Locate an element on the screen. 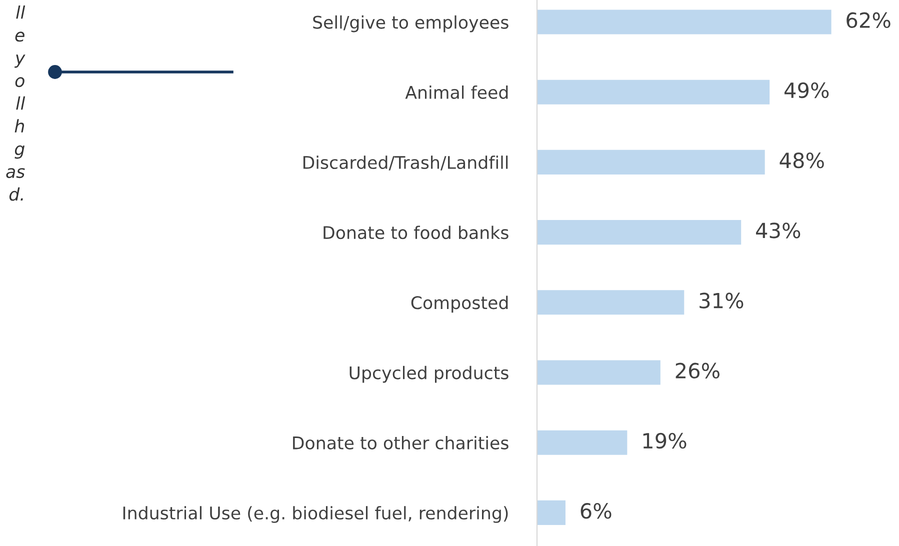  y-tick-label: Sell/give to employees is located at coordinates (410, 23).